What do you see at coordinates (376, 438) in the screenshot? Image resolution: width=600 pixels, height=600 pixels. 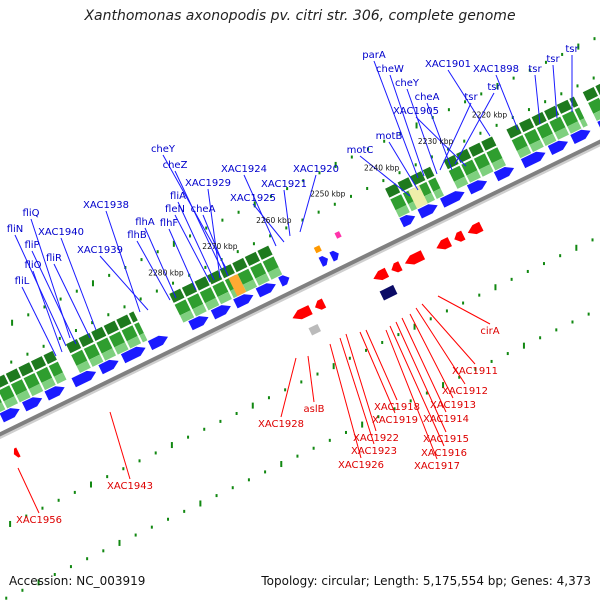 I see `reverse-gene-label: XAC1922` at bounding box center [376, 438].